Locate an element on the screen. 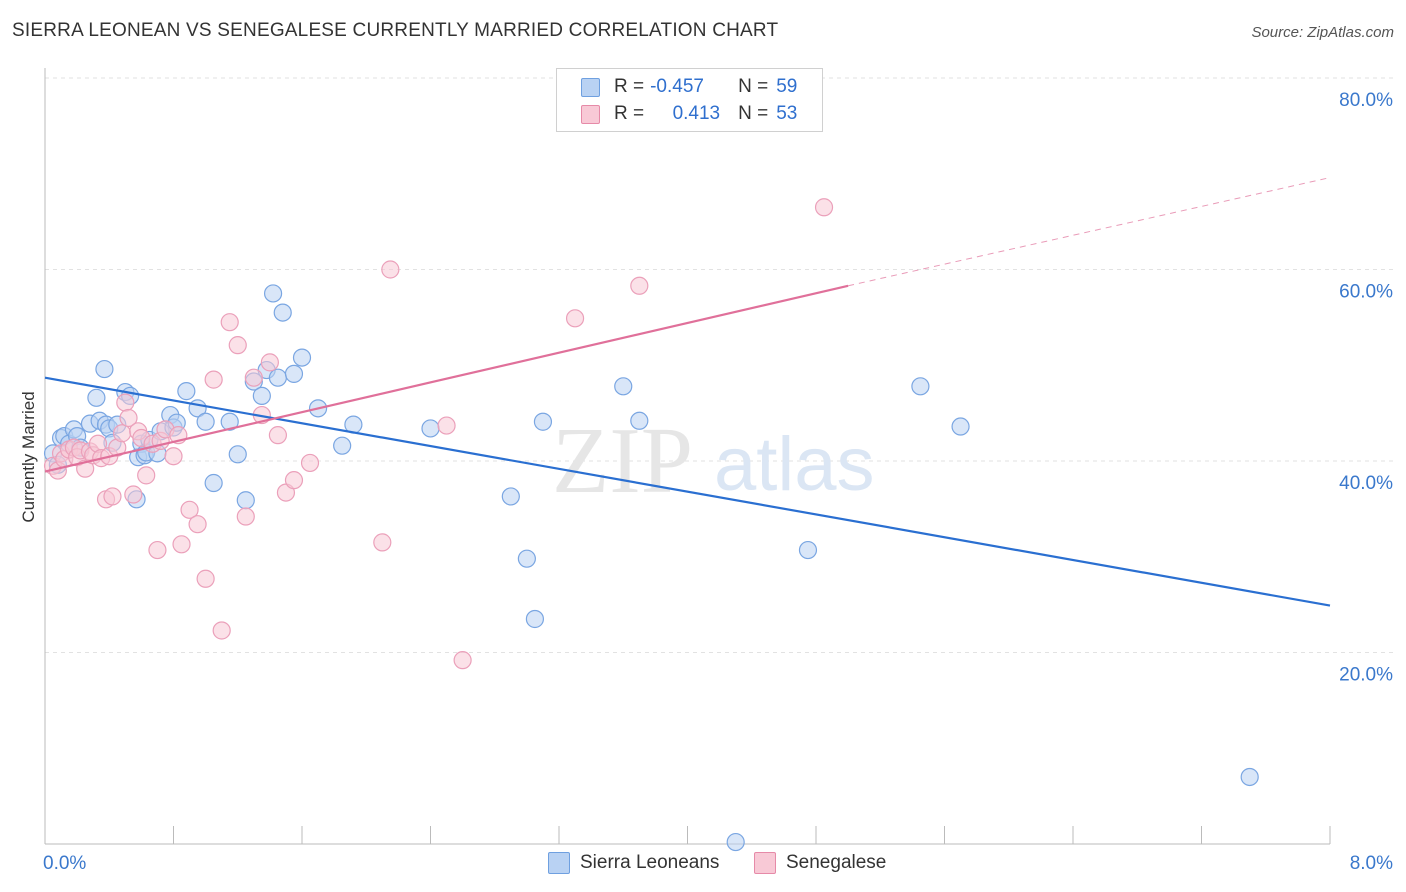 The width and height of the screenshot is (1406, 892). trendline-senegalese is located at coordinates (446, 378).